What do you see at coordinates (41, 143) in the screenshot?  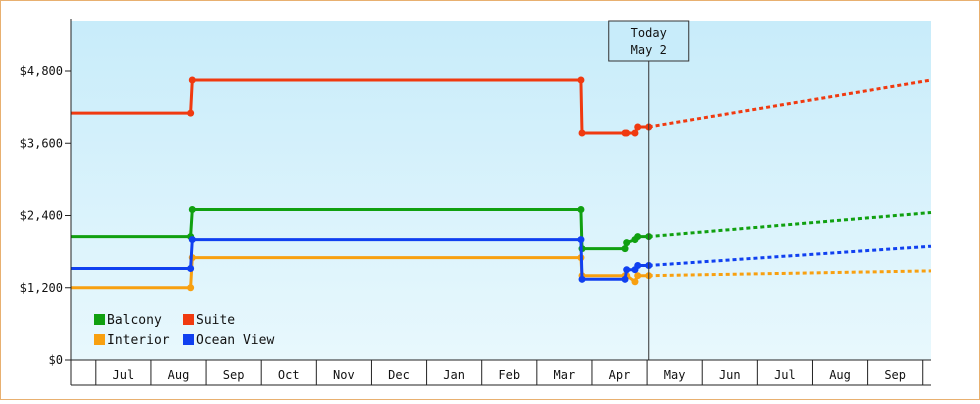 I see `y-tick-label: $3,600` at bounding box center [41, 143].